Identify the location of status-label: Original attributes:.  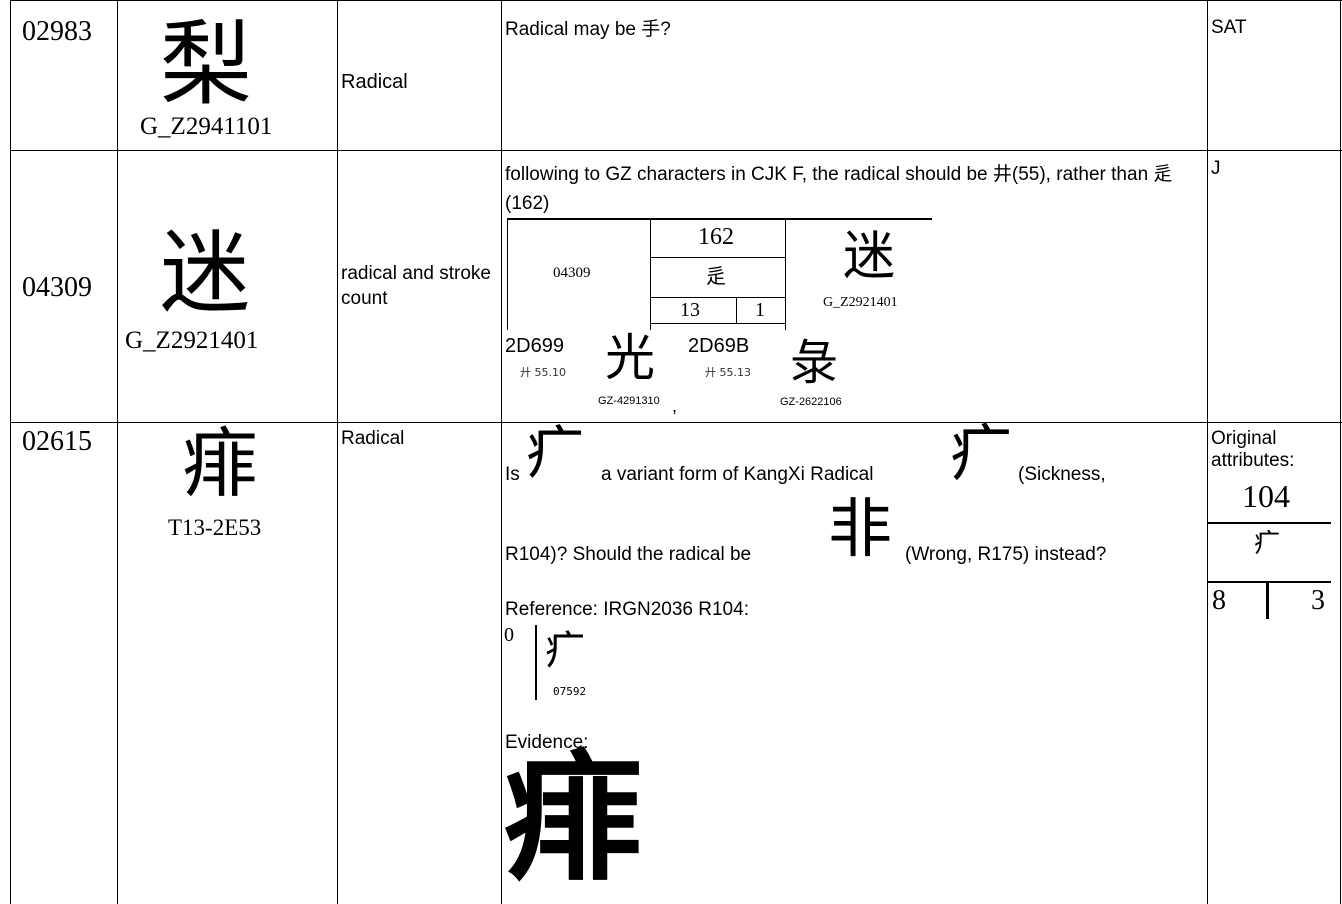
(1253, 449).